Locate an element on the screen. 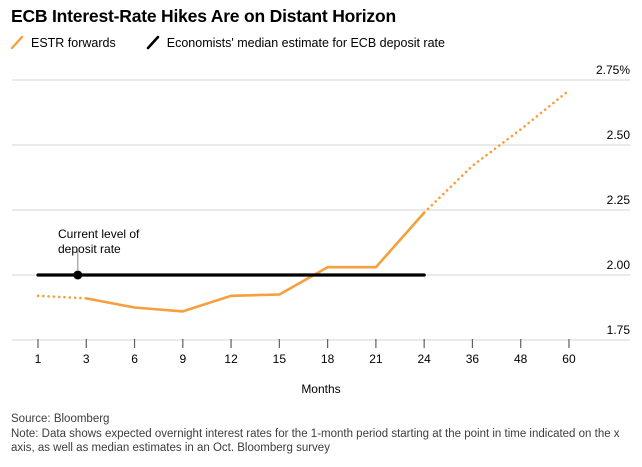 This screenshot has height=467, width=642. x-axis-title: Months is located at coordinates (321, 389).